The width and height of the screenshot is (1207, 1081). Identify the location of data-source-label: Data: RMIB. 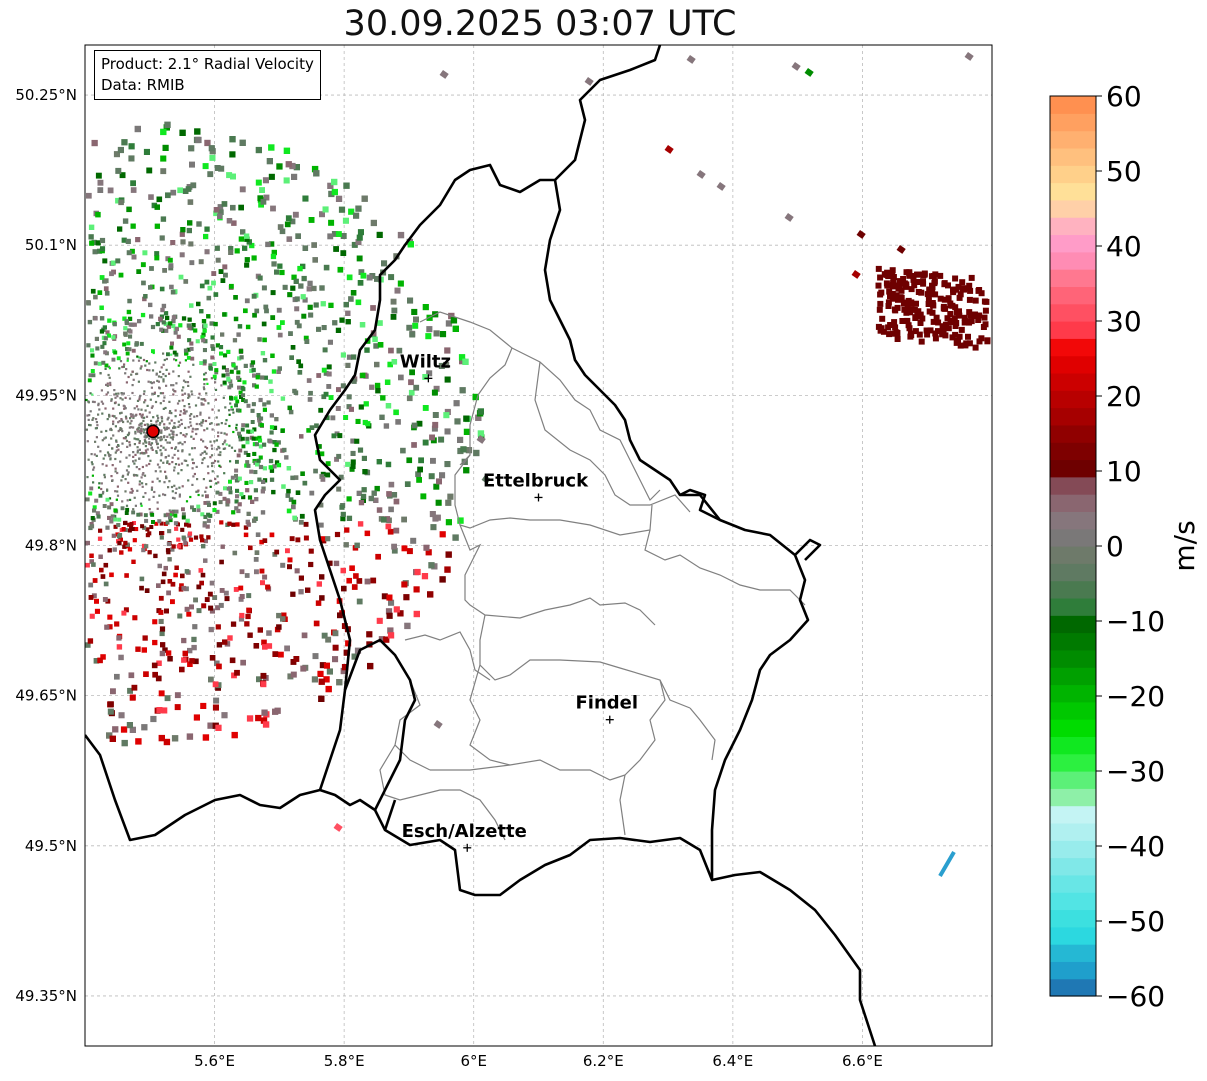
(143, 85).